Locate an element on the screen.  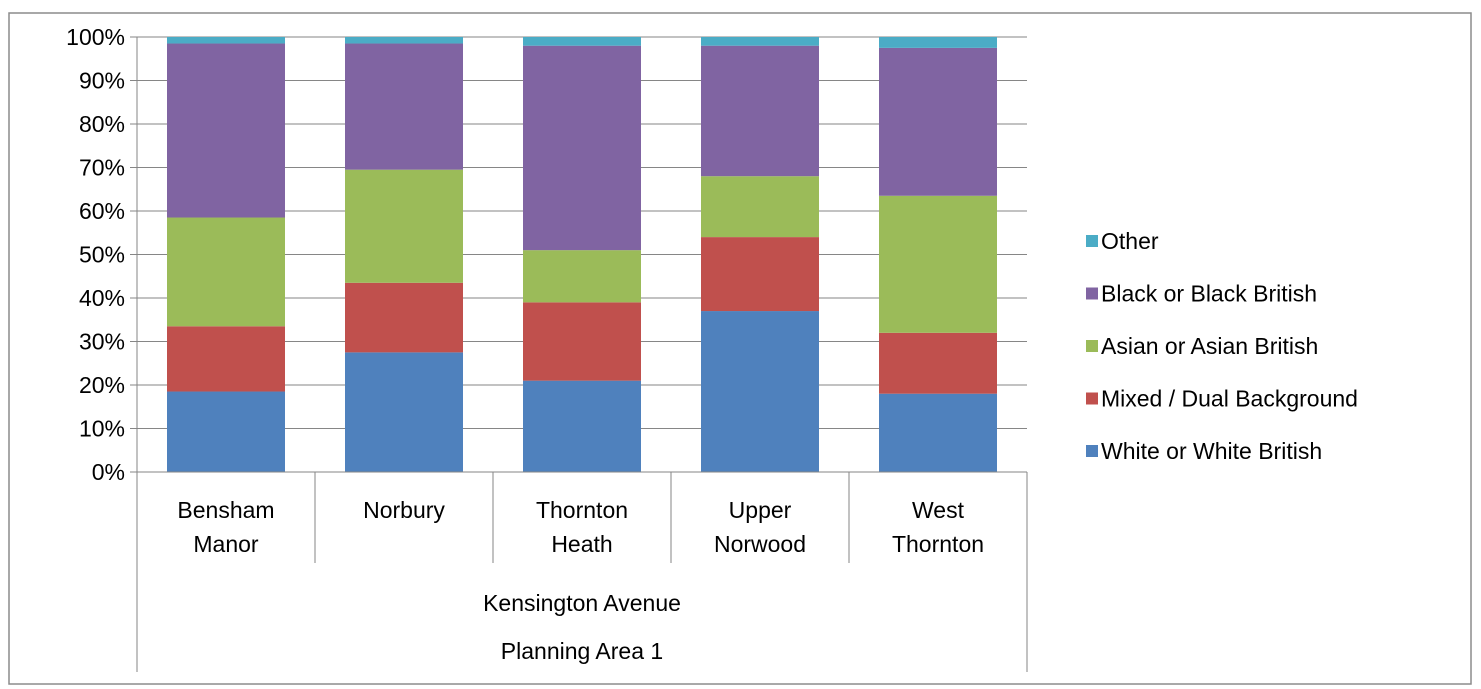
x-category-label: Heath is located at coordinates (581, 544).